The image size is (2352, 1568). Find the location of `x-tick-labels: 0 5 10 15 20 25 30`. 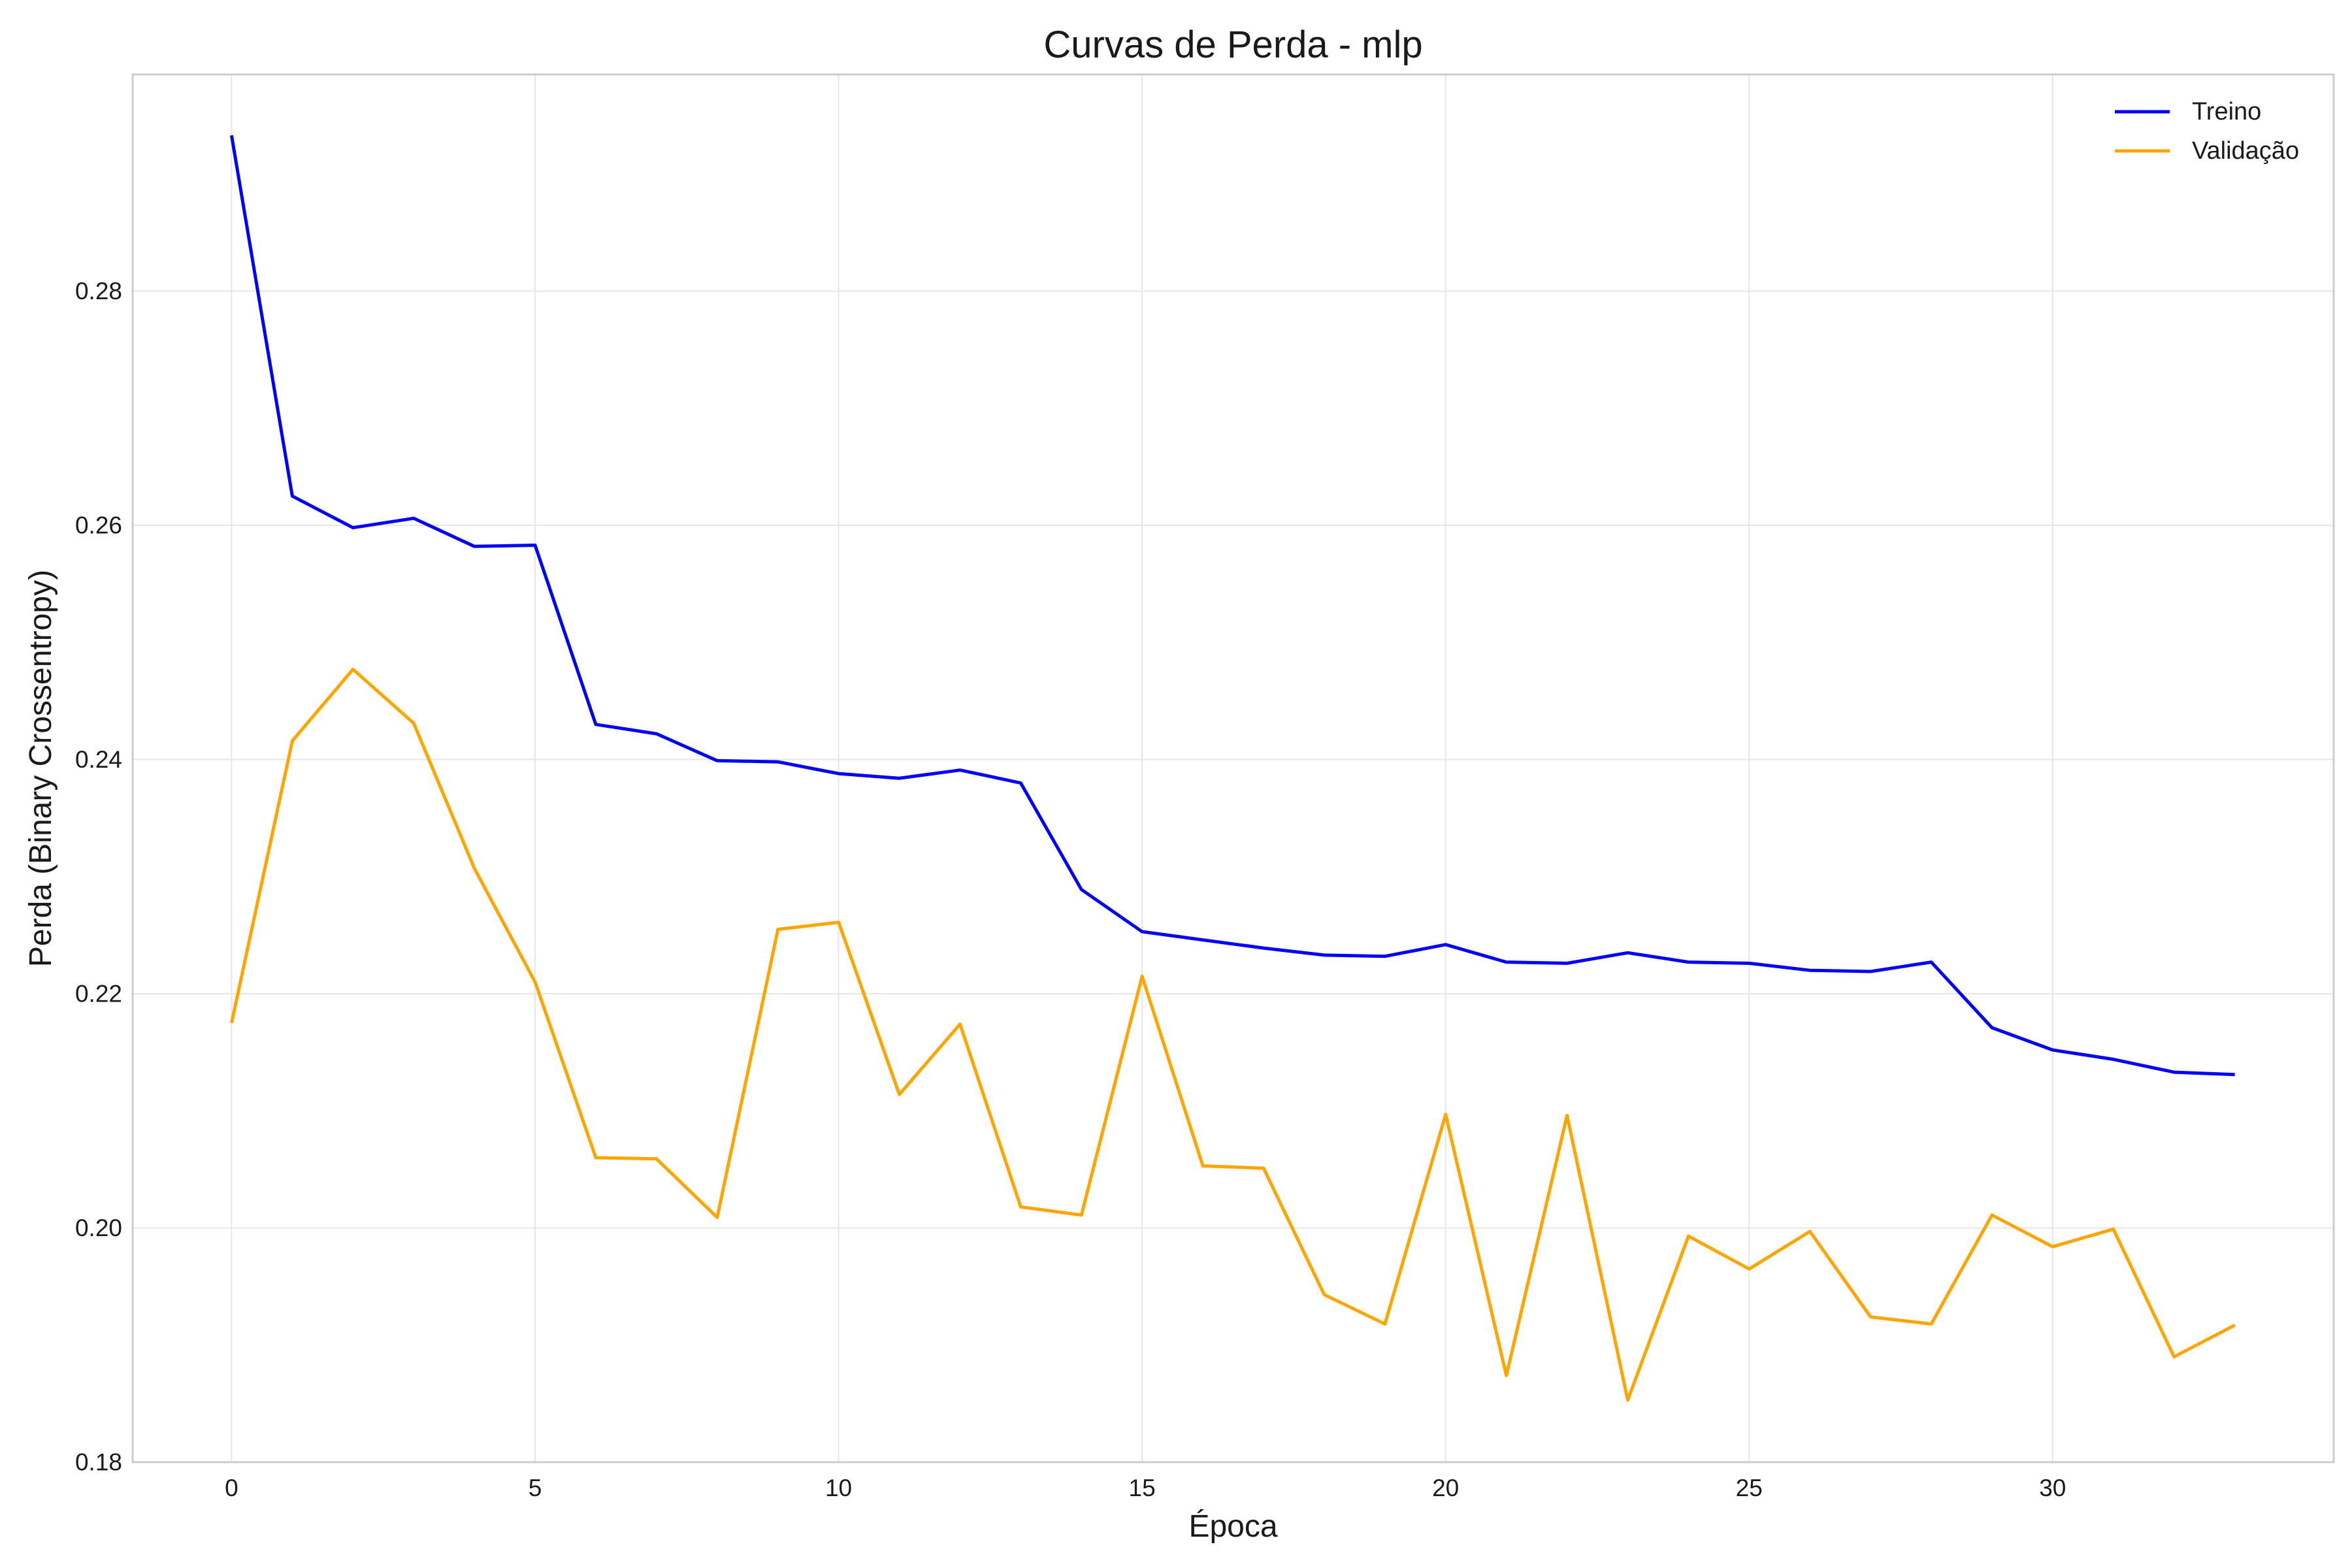

x-tick-labels: 0 5 10 15 20 25 30 is located at coordinates (1145, 1488).